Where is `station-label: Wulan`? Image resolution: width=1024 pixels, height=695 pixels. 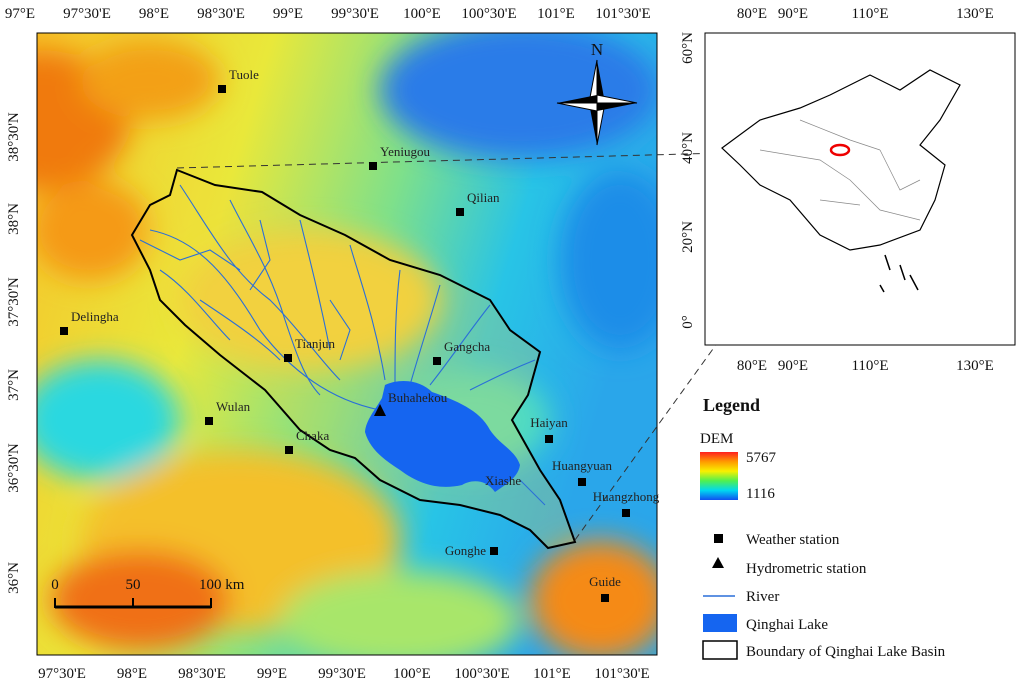 station-label: Wulan is located at coordinates (233, 406).